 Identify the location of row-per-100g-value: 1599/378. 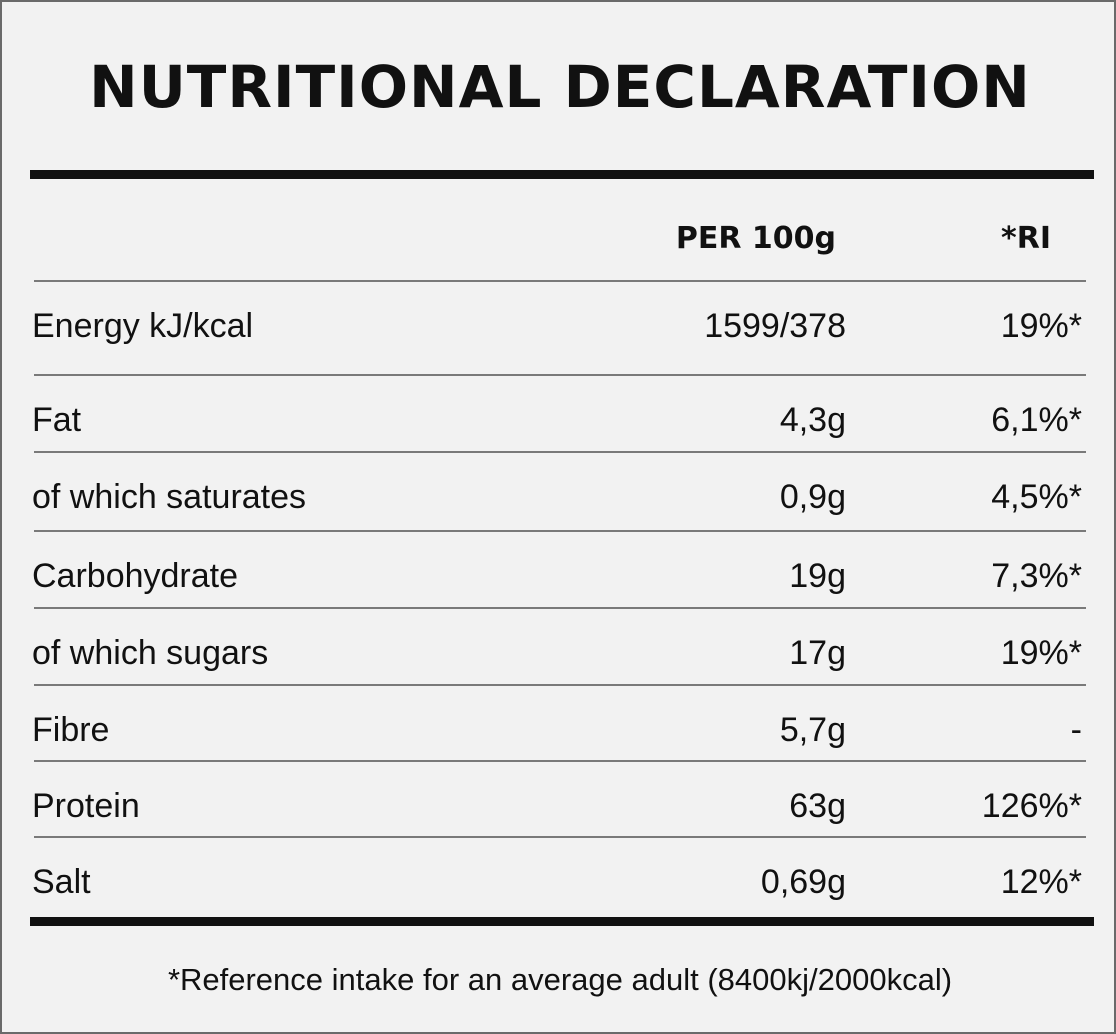
(775, 326).